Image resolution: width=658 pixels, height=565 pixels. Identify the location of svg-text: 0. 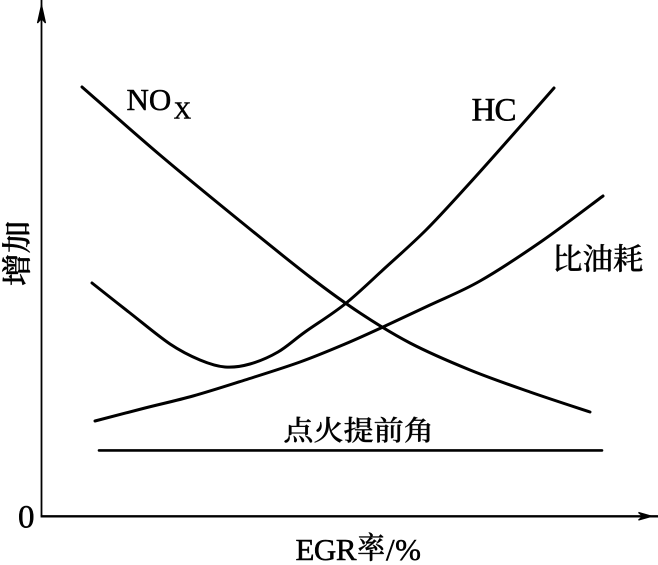
(26, 517).